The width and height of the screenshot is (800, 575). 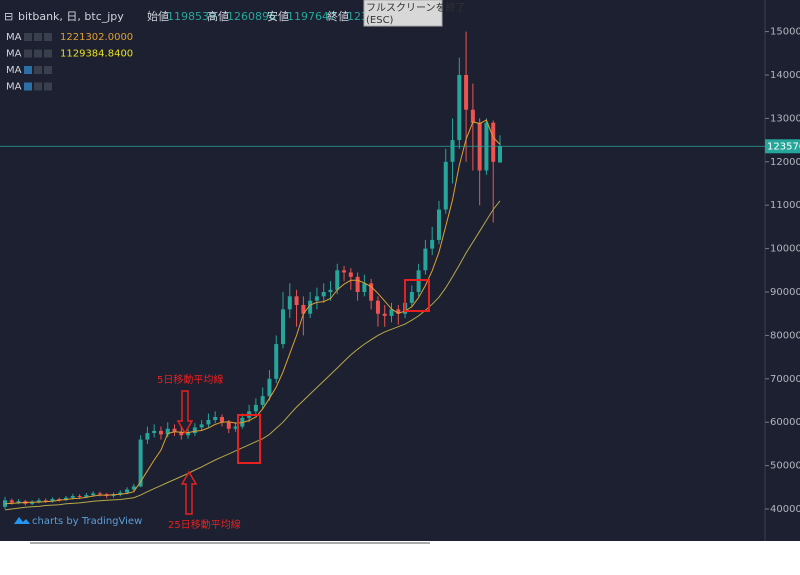 I want to click on annotation: 25日移動平均線, so click(x=204, y=524).